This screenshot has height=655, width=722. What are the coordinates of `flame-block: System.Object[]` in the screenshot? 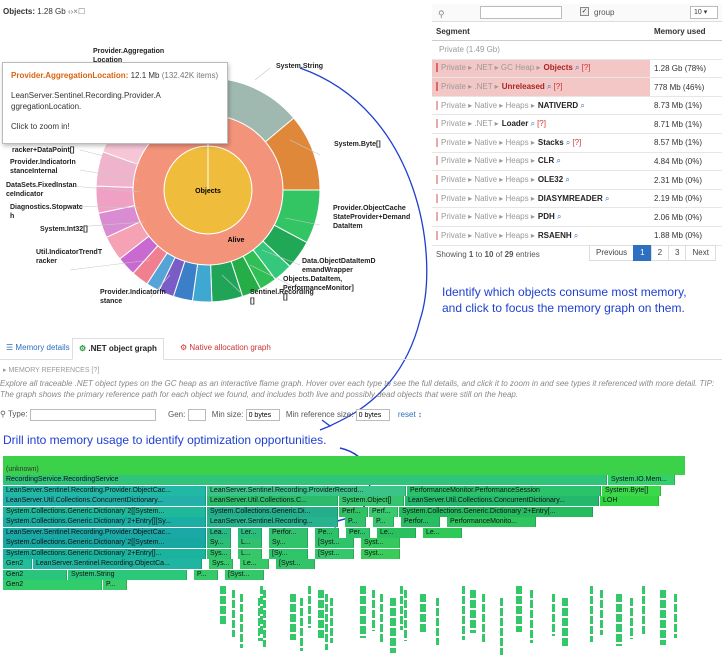 It's located at (371, 501).